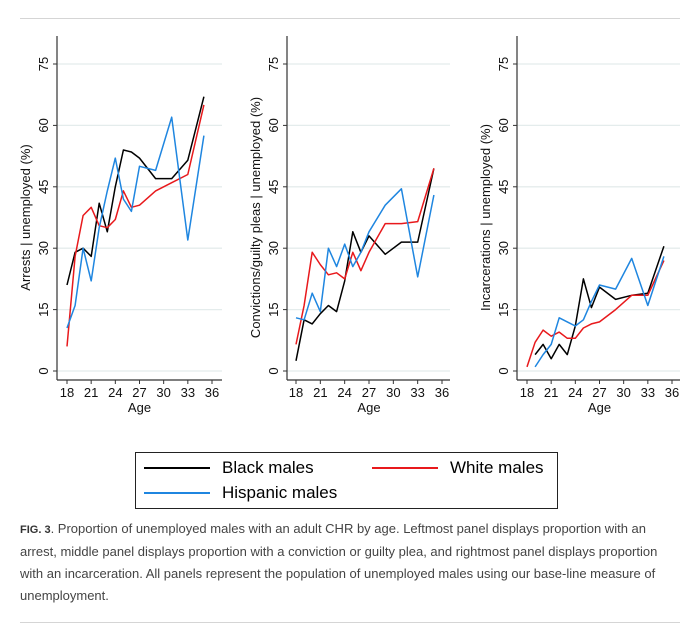 This screenshot has height=638, width=700. I want to click on y-axis-title: Incarcerations | unemployed (%), so click(485, 217).